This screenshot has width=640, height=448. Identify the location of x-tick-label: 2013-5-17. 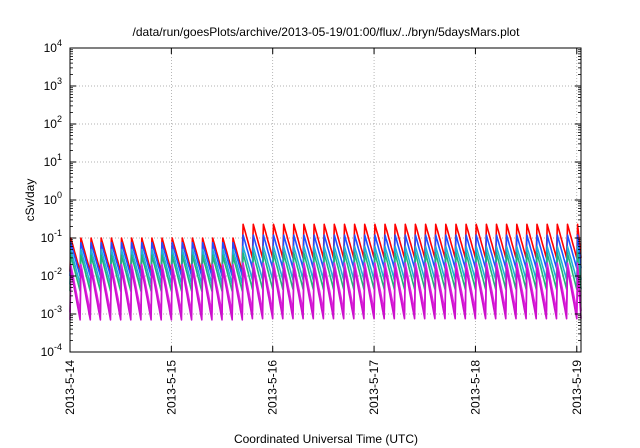
(374, 387).